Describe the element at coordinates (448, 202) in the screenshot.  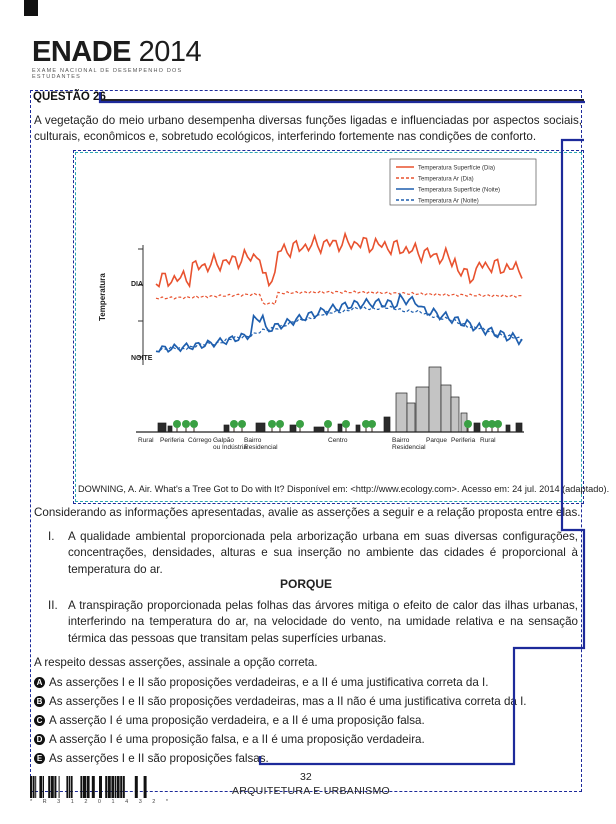
I see `legend-label-3: Temperatura Ar (Noite)` at that location.